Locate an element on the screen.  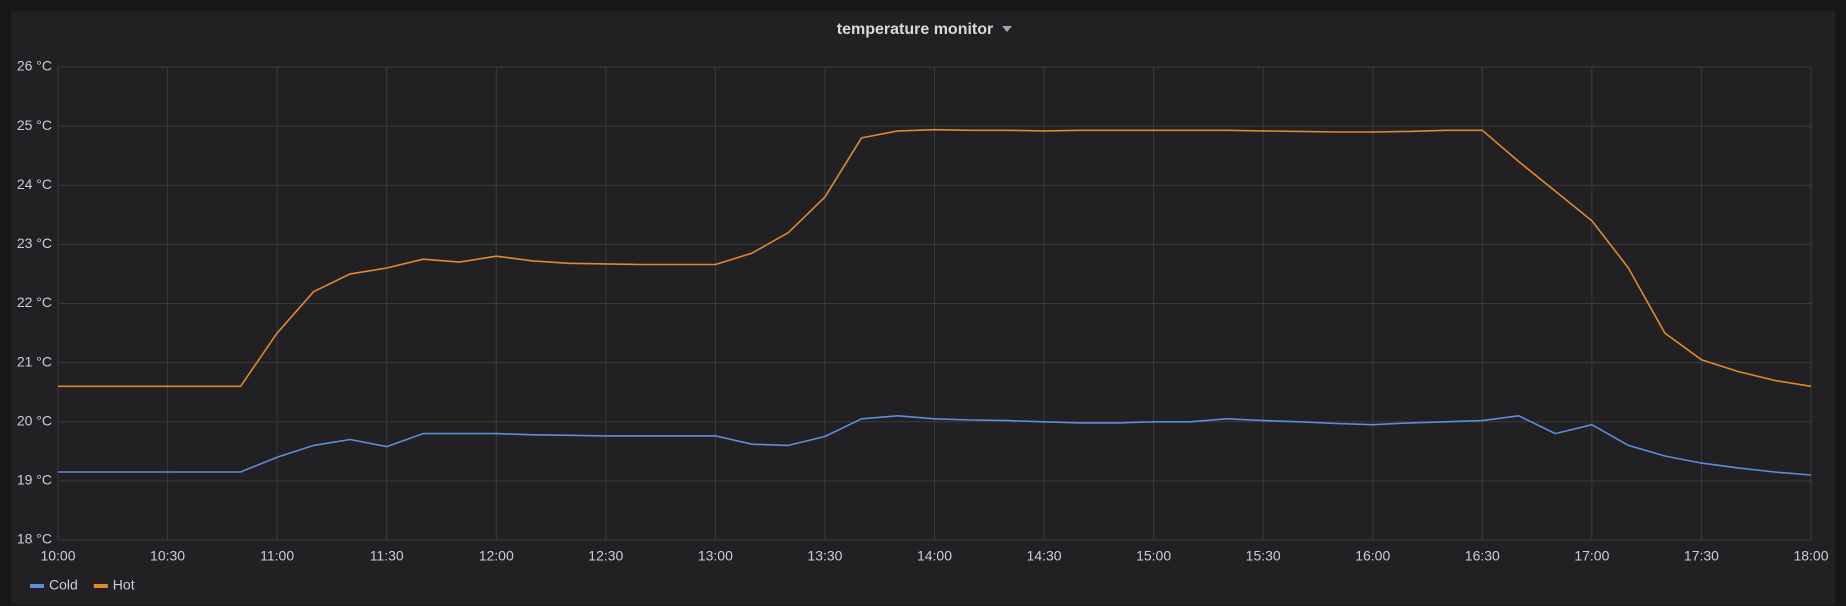
x-tick-label: 18:00 is located at coordinates (1810, 556).